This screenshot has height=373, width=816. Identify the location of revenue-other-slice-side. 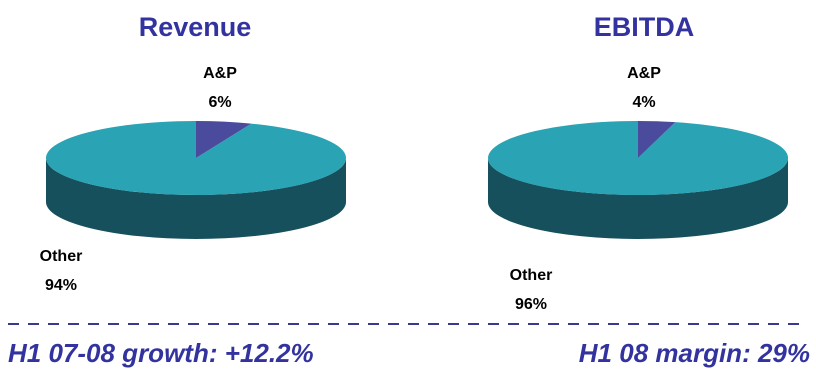
(196, 198).